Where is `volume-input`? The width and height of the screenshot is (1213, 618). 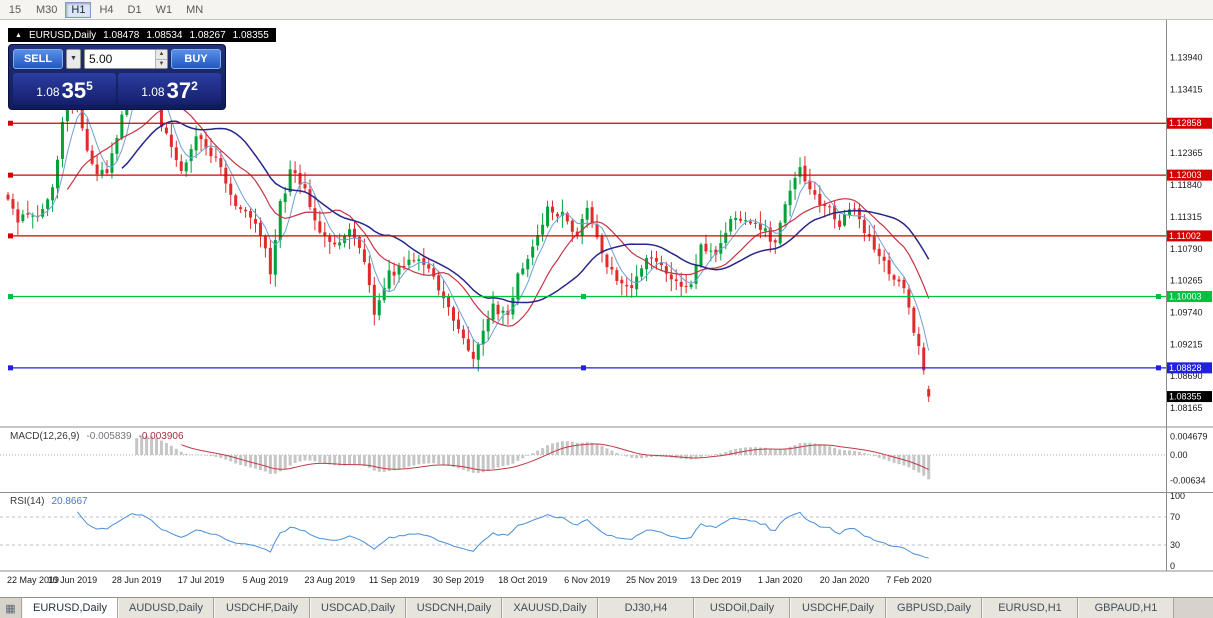 volume-input is located at coordinates (120, 59).